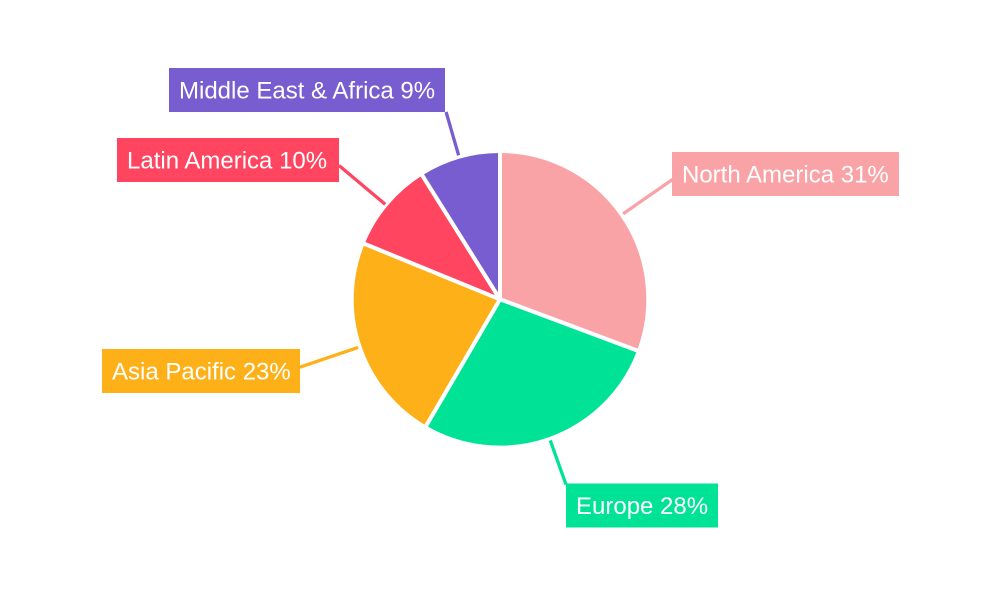  I want to click on svg-text: North America 31%, so click(785, 175).